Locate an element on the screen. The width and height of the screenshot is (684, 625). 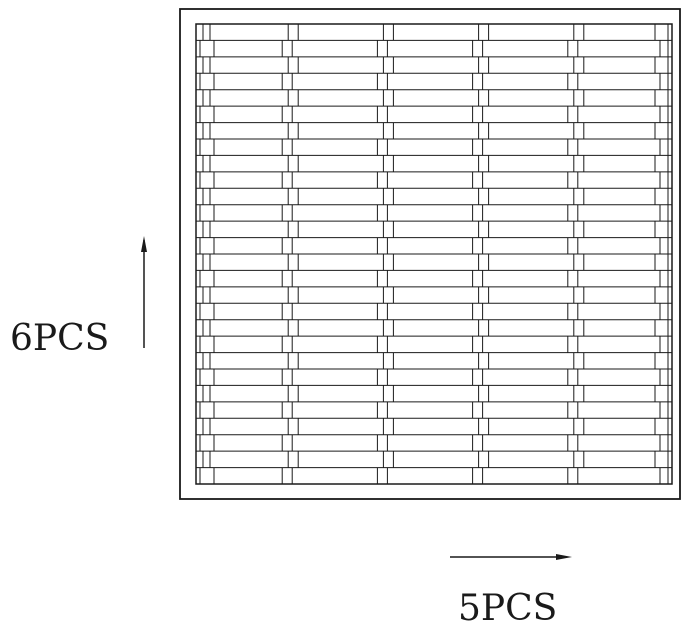
horizontal-count-label: 5PCS is located at coordinates (507, 606).